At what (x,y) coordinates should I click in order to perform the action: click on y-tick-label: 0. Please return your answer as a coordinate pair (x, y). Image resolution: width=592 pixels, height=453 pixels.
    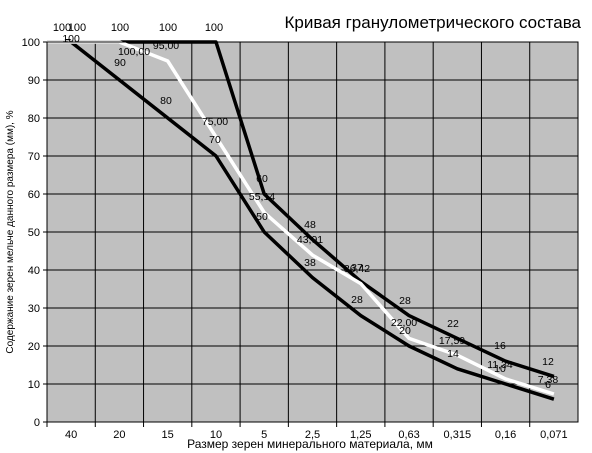
    Looking at the image, I should click on (37, 423).